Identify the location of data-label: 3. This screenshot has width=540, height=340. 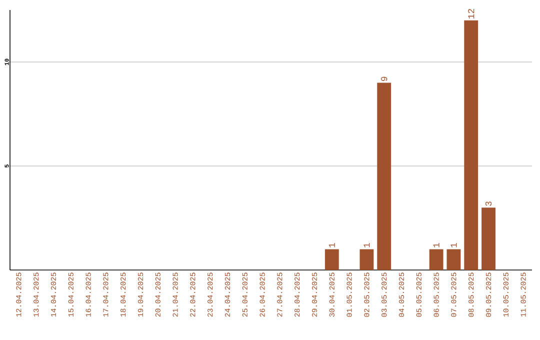
(488, 204).